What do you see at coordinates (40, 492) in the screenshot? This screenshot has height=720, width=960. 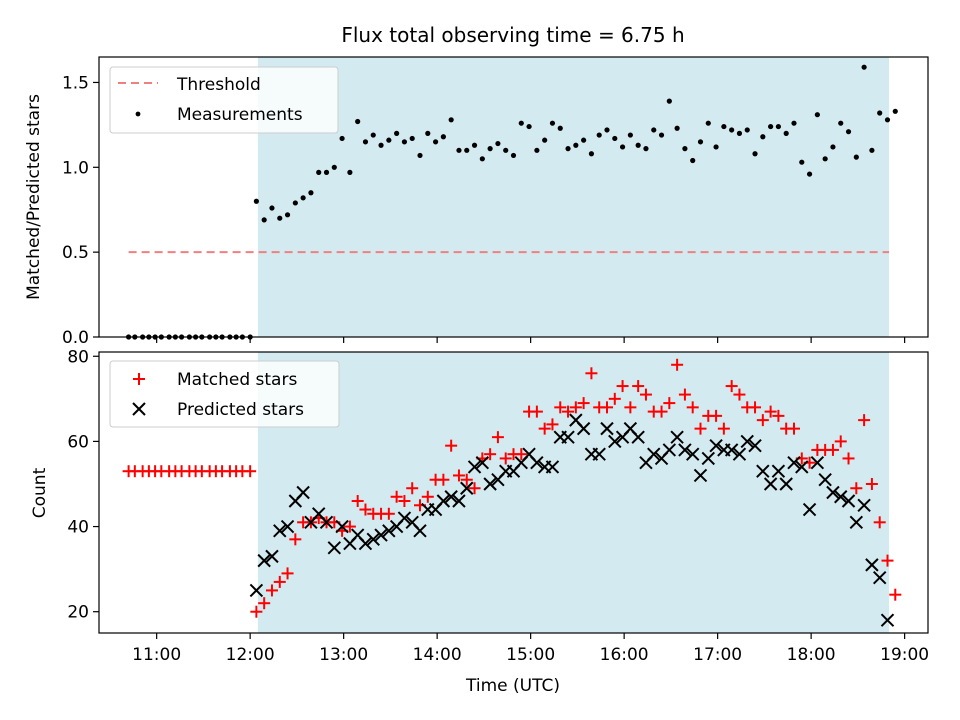 I see `bottom-y-axis-label: Count` at bounding box center [40, 492].